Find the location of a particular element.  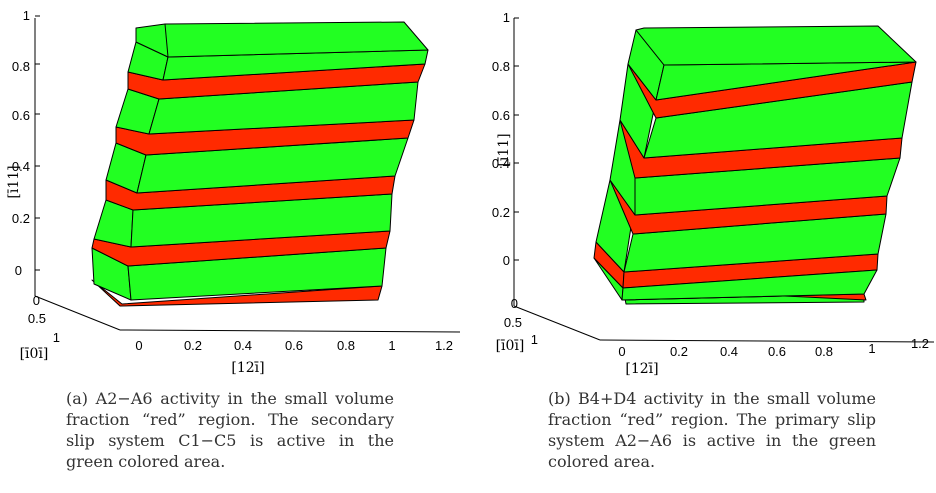

top-edge is located at coordinates (166, 40).